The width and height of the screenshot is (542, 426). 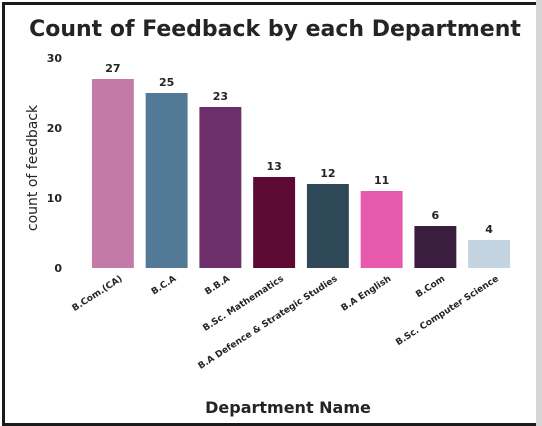 What do you see at coordinates (327, 173) in the screenshot?
I see `data-label: 12` at bounding box center [327, 173].